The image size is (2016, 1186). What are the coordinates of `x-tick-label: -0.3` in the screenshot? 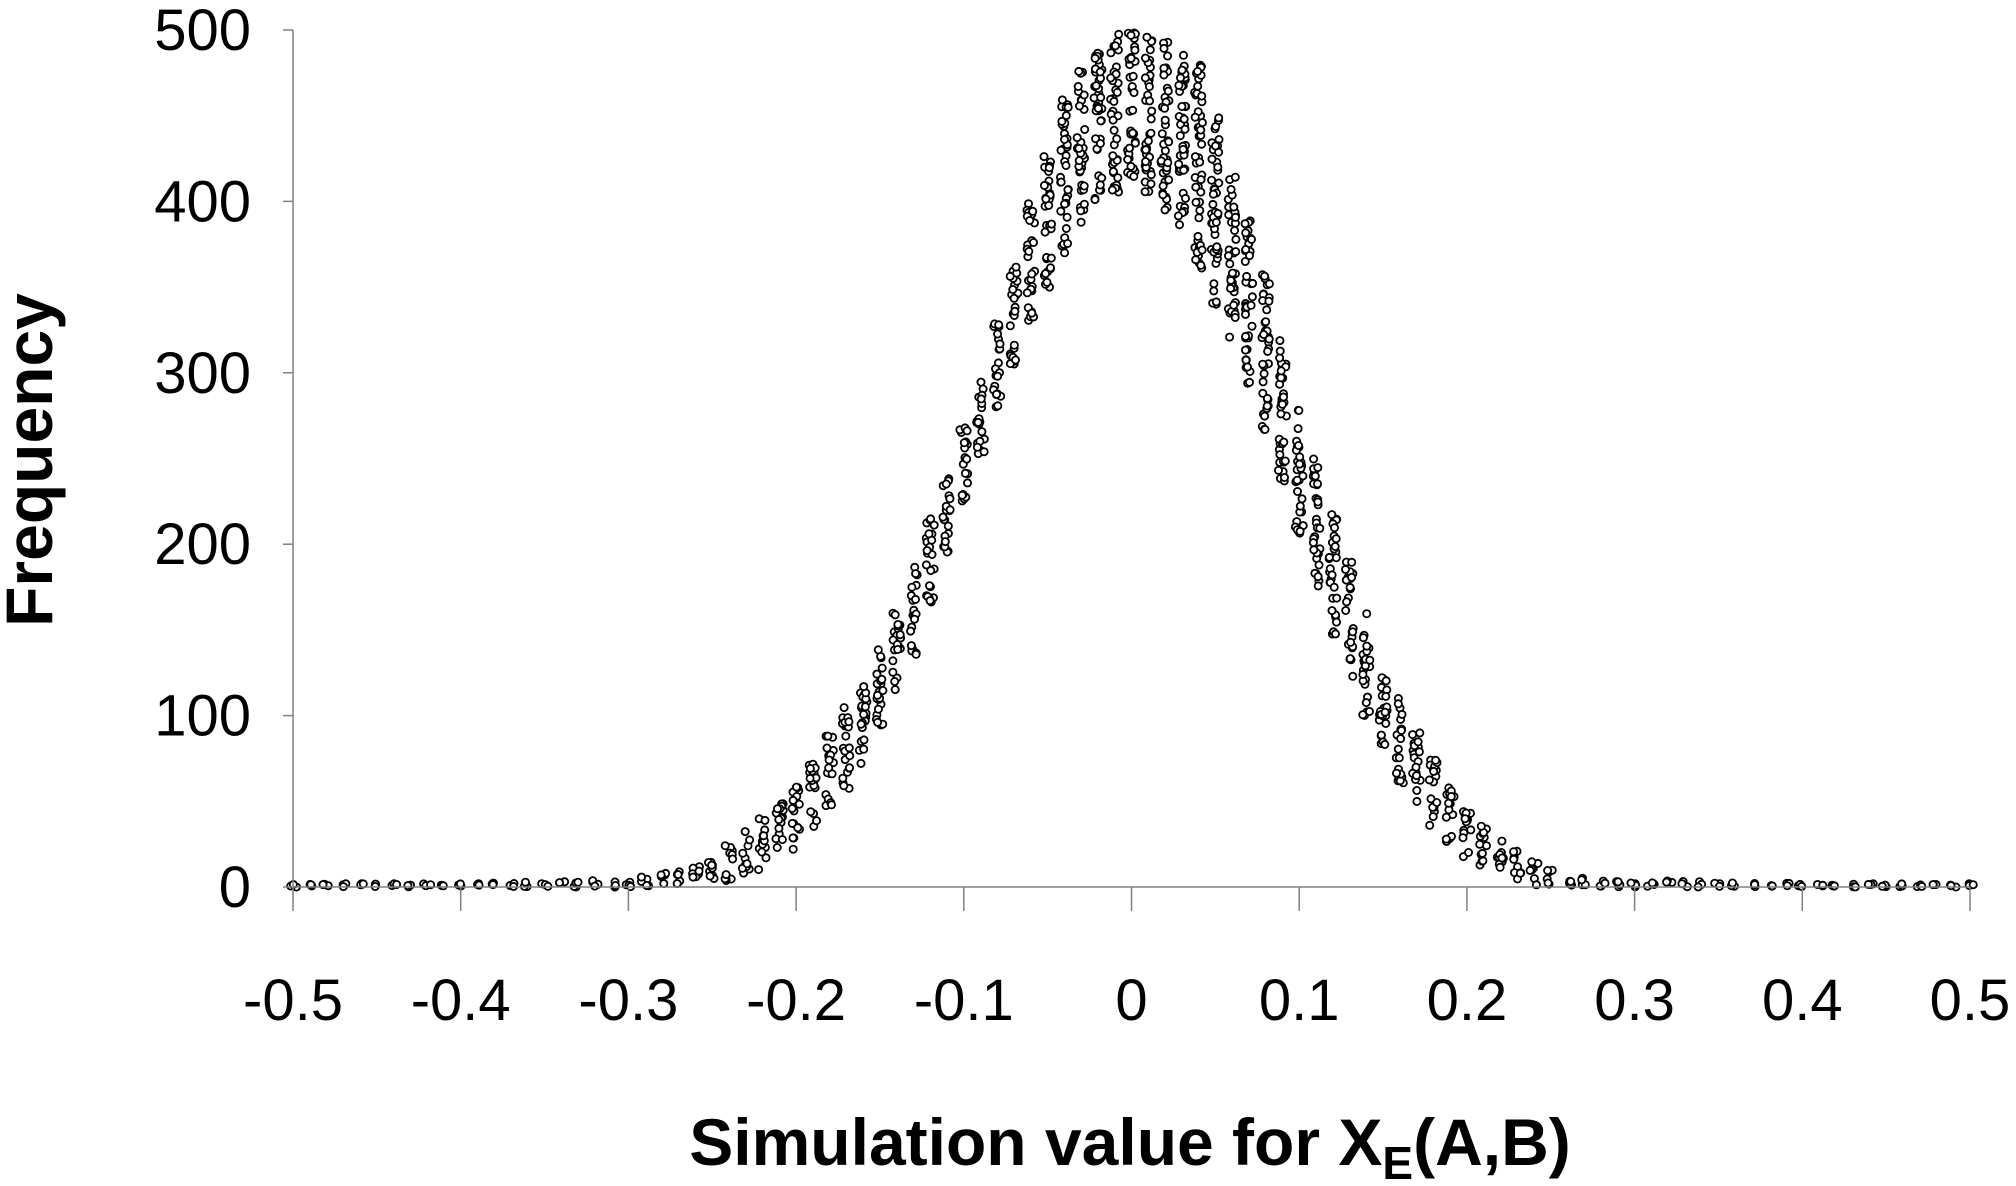 It's located at (628, 1000).